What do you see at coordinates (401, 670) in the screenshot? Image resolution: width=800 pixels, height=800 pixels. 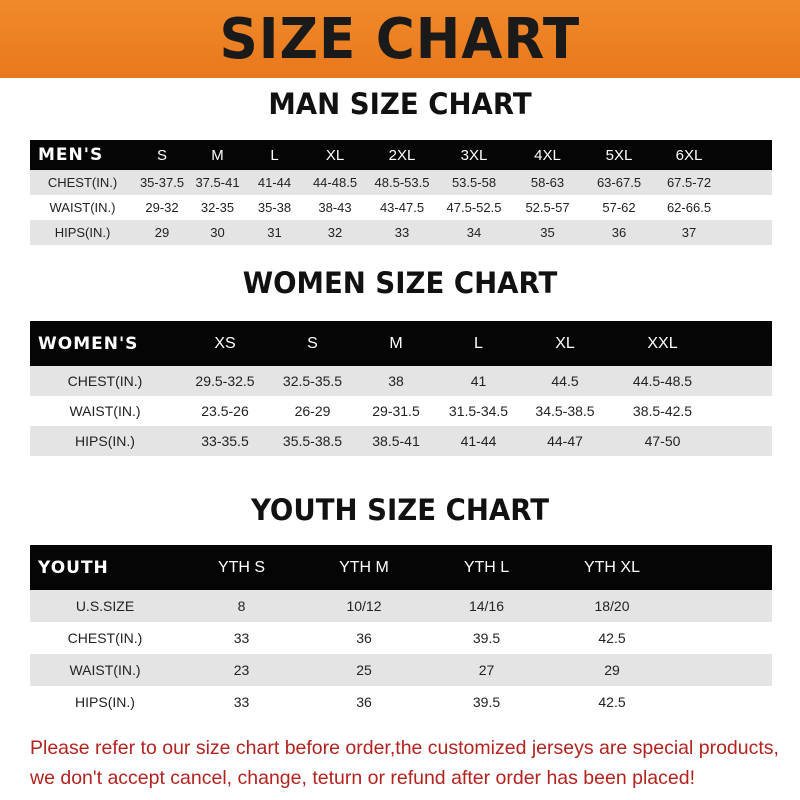 I see `table-row: WAIST(IN.) 23 25 27 29` at bounding box center [401, 670].